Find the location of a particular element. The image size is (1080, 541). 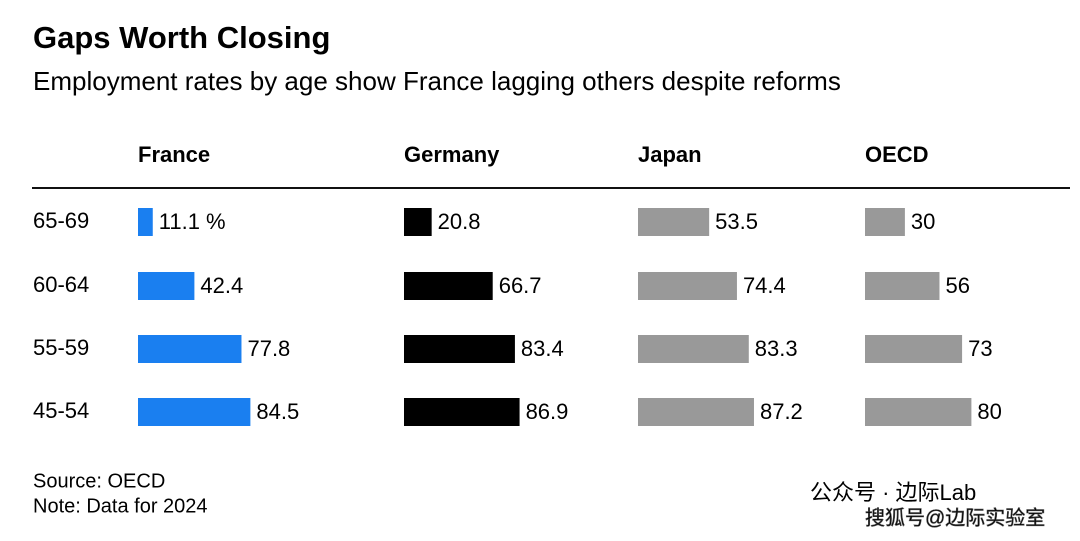

value-label: 83.3 is located at coordinates (776, 348).